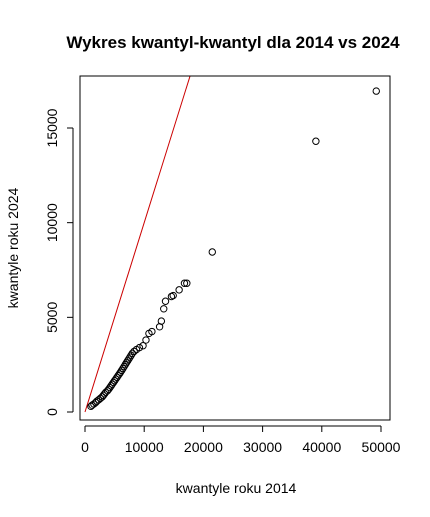 The width and height of the screenshot is (430, 517). Describe the element at coordinates (85, 447) in the screenshot. I see `x-tick-label: 0` at that location.